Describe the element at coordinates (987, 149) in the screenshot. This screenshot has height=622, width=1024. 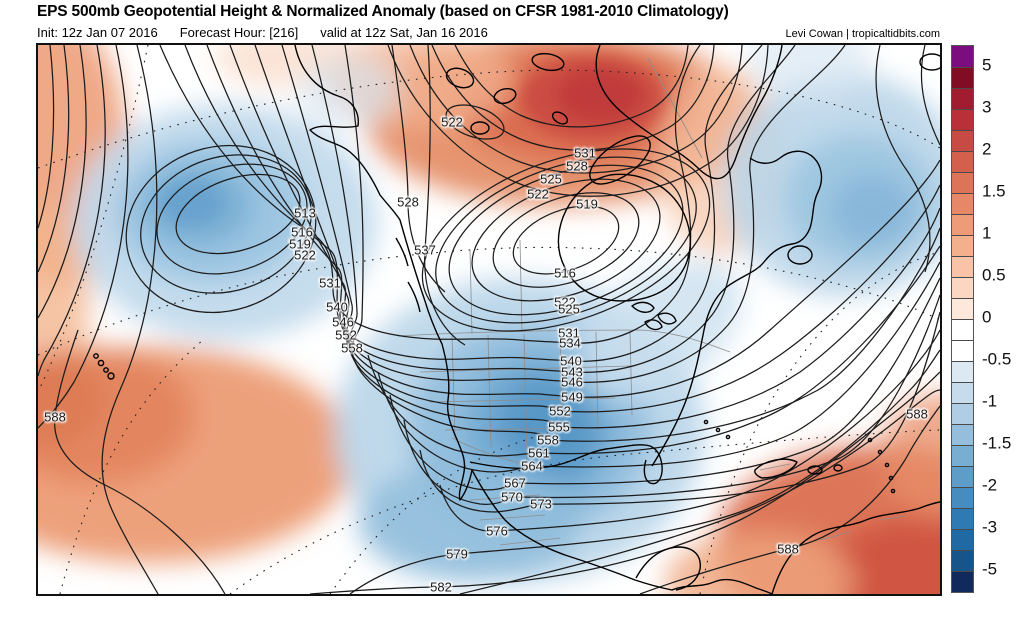
I see `colorbar-tick-label: 2` at that location.